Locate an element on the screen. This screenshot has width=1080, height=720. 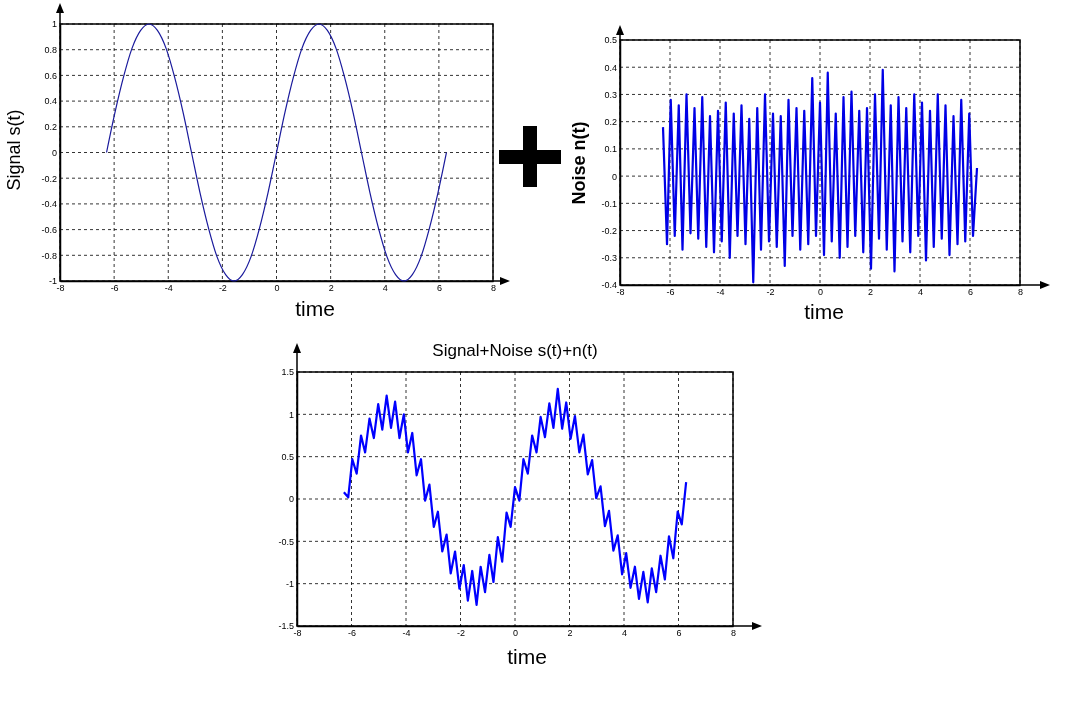
y-tick-label: -0.5 is located at coordinates (286, 541).